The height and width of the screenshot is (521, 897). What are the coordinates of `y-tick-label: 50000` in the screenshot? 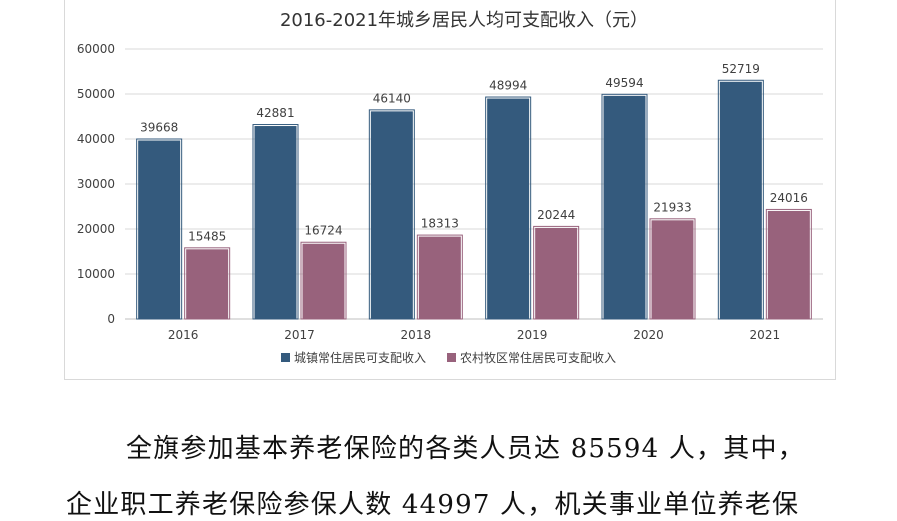 It's located at (96, 94).